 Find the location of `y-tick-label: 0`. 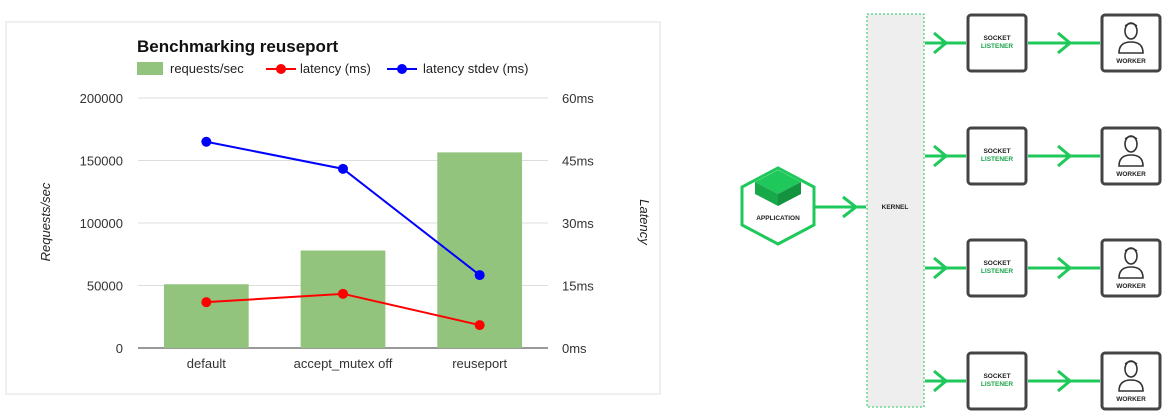

y-tick-label: 0 is located at coordinates (119, 348).